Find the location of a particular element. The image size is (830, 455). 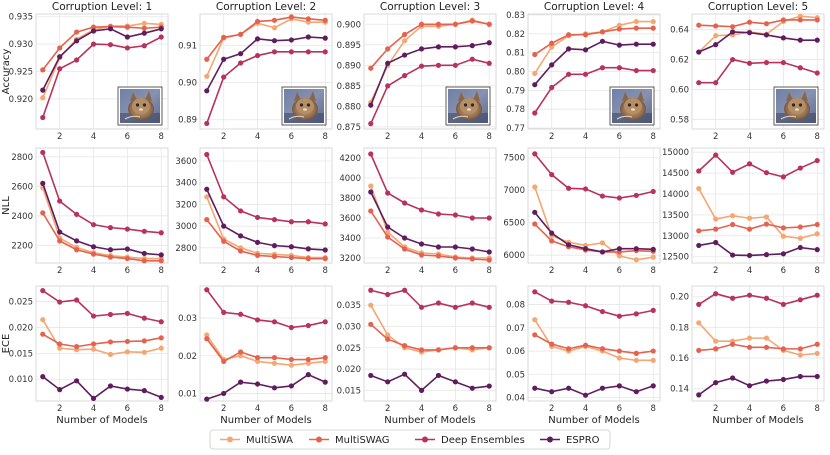

y-tick-label: 15000 is located at coordinates (675, 153).